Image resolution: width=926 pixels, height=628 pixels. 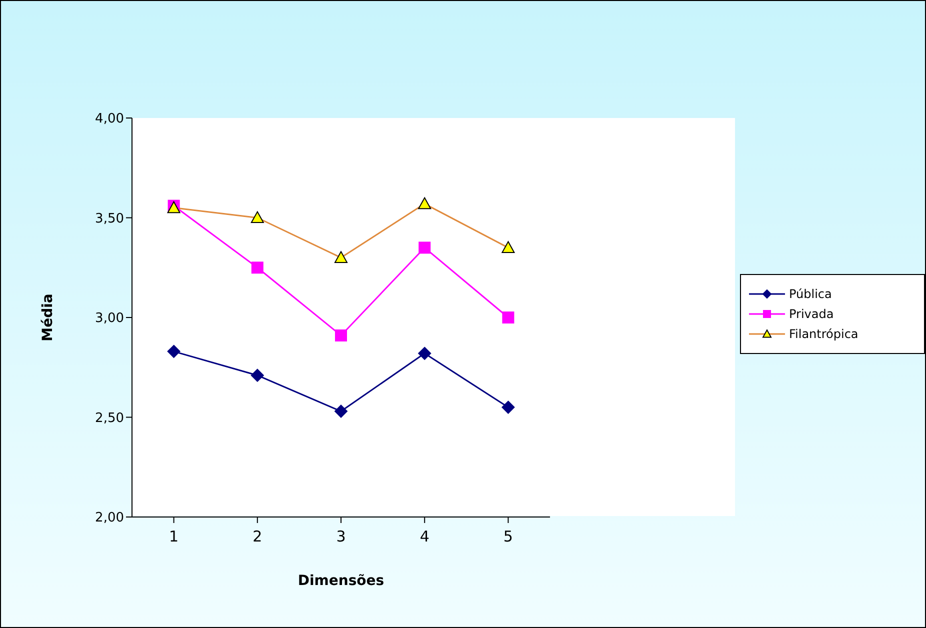 I want to click on x-axis-title: Dimensões, so click(x=341, y=580).